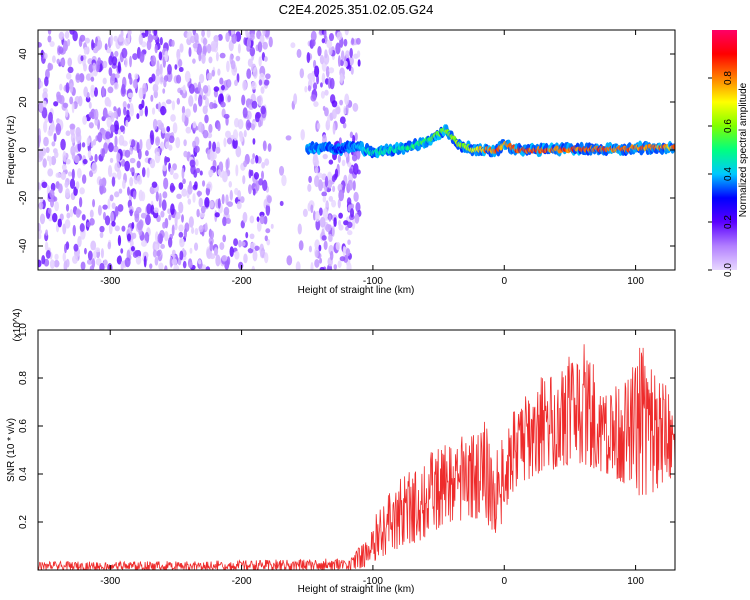  What do you see at coordinates (728, 126) in the screenshot?
I see `colorbar-tick-label: 0.6` at bounding box center [728, 126].